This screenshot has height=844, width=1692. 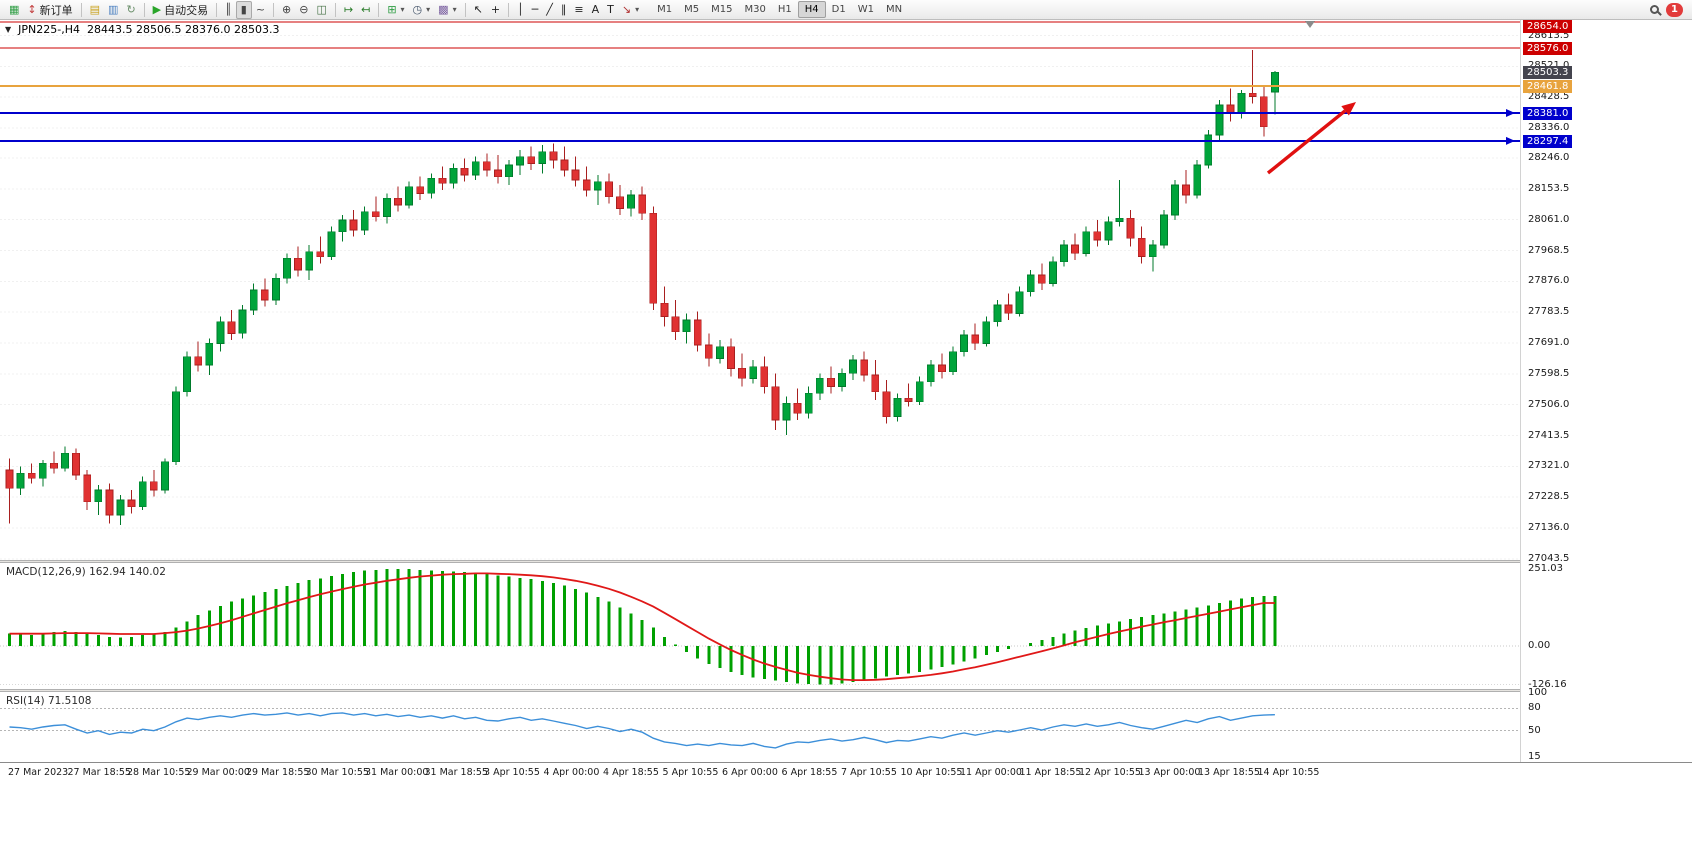 I want to click on time-axis-label: 29 Mar 00:00, so click(x=218, y=772).